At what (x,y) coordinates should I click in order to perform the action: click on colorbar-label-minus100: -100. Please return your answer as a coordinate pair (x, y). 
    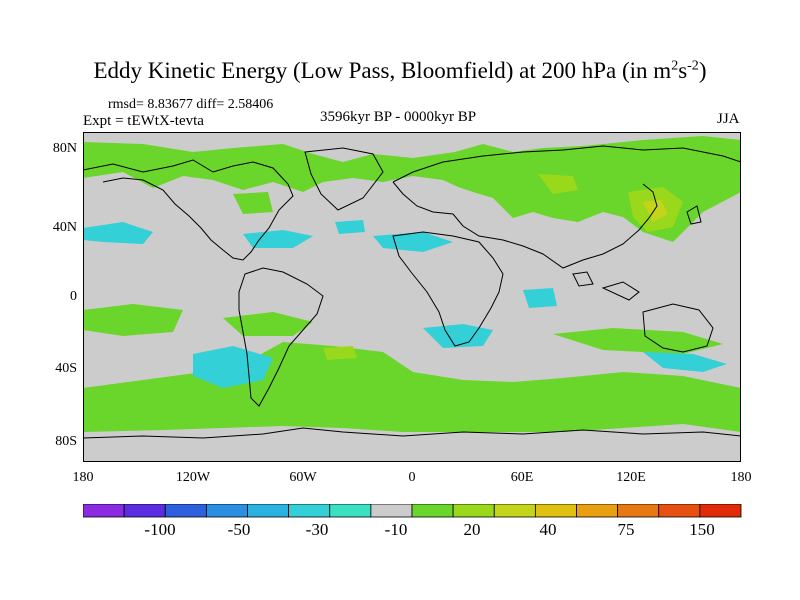
    Looking at the image, I should click on (160, 529).